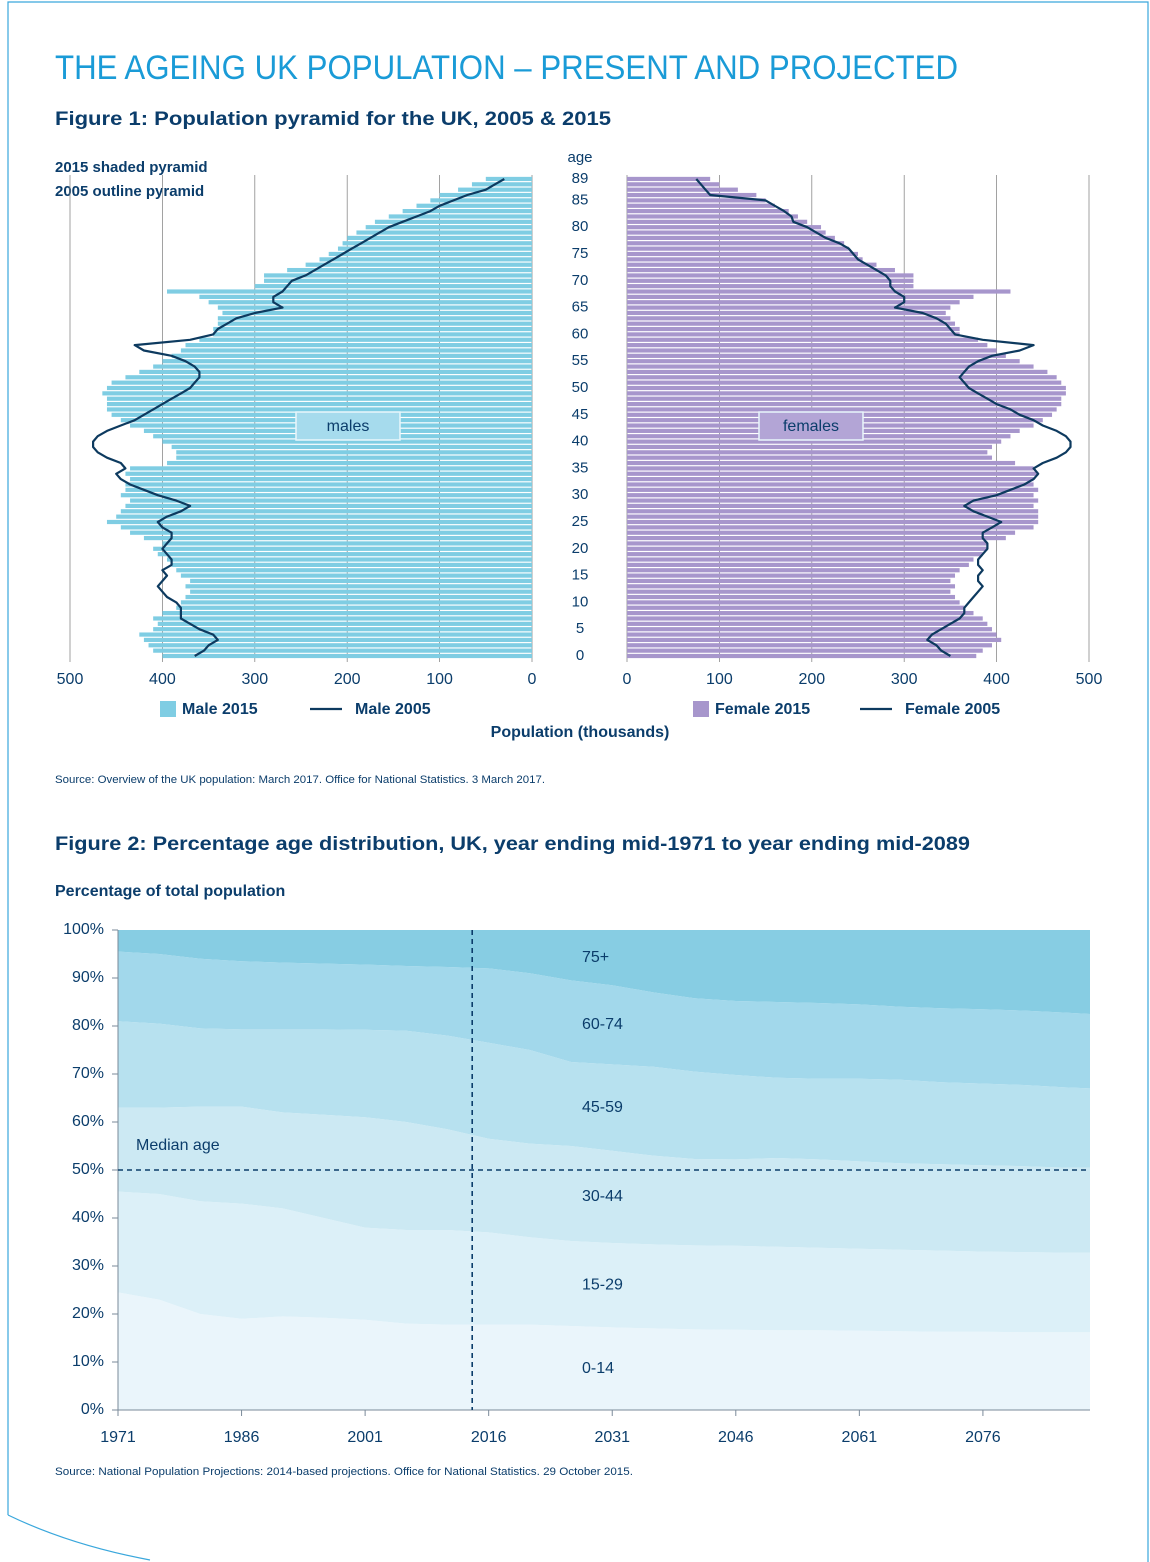 The width and height of the screenshot is (1150, 1562). Describe the element at coordinates (170, 891) in the screenshot. I see `y-axis-label: Percentage of total population` at that location.